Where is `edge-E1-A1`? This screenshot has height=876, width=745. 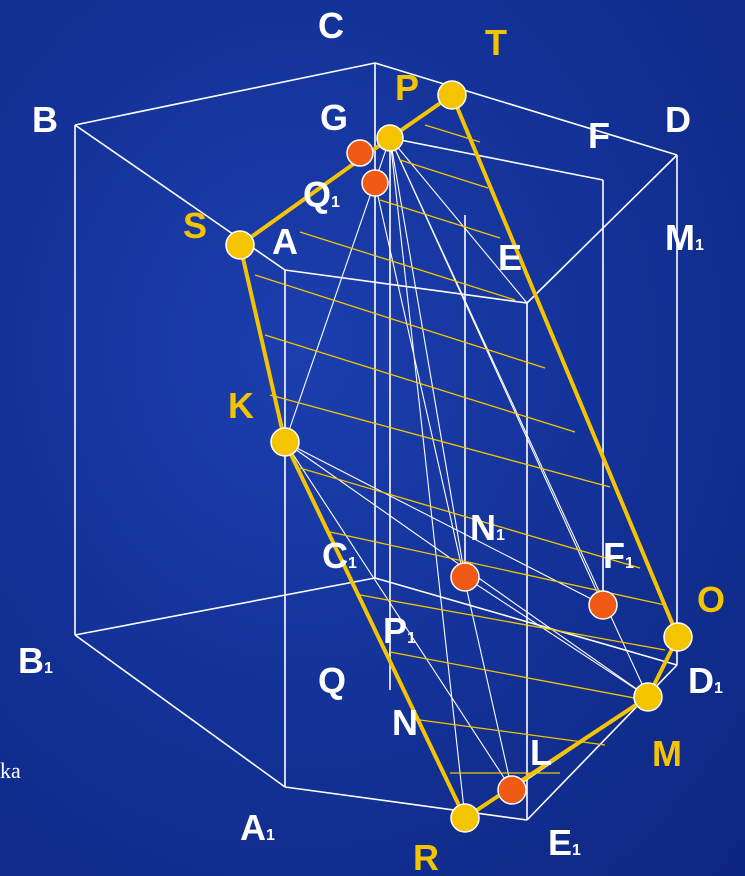 edge-E1-A1 is located at coordinates (406, 803).